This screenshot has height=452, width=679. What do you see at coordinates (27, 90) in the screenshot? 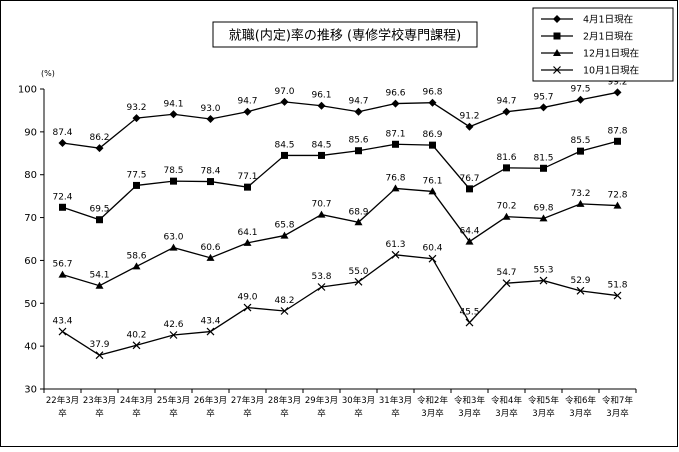
I see `y-tick-label: 100` at bounding box center [27, 90].